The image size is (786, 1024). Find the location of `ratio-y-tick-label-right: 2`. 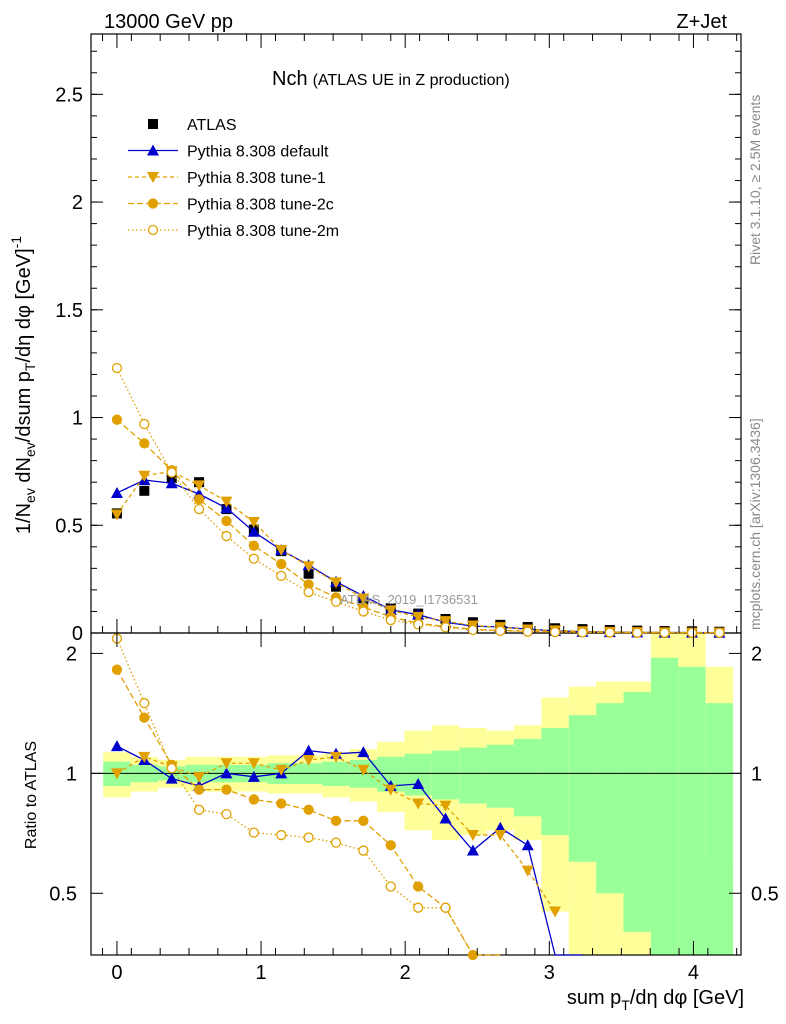

ratio-y-tick-label-right: 2 is located at coordinates (756, 654).